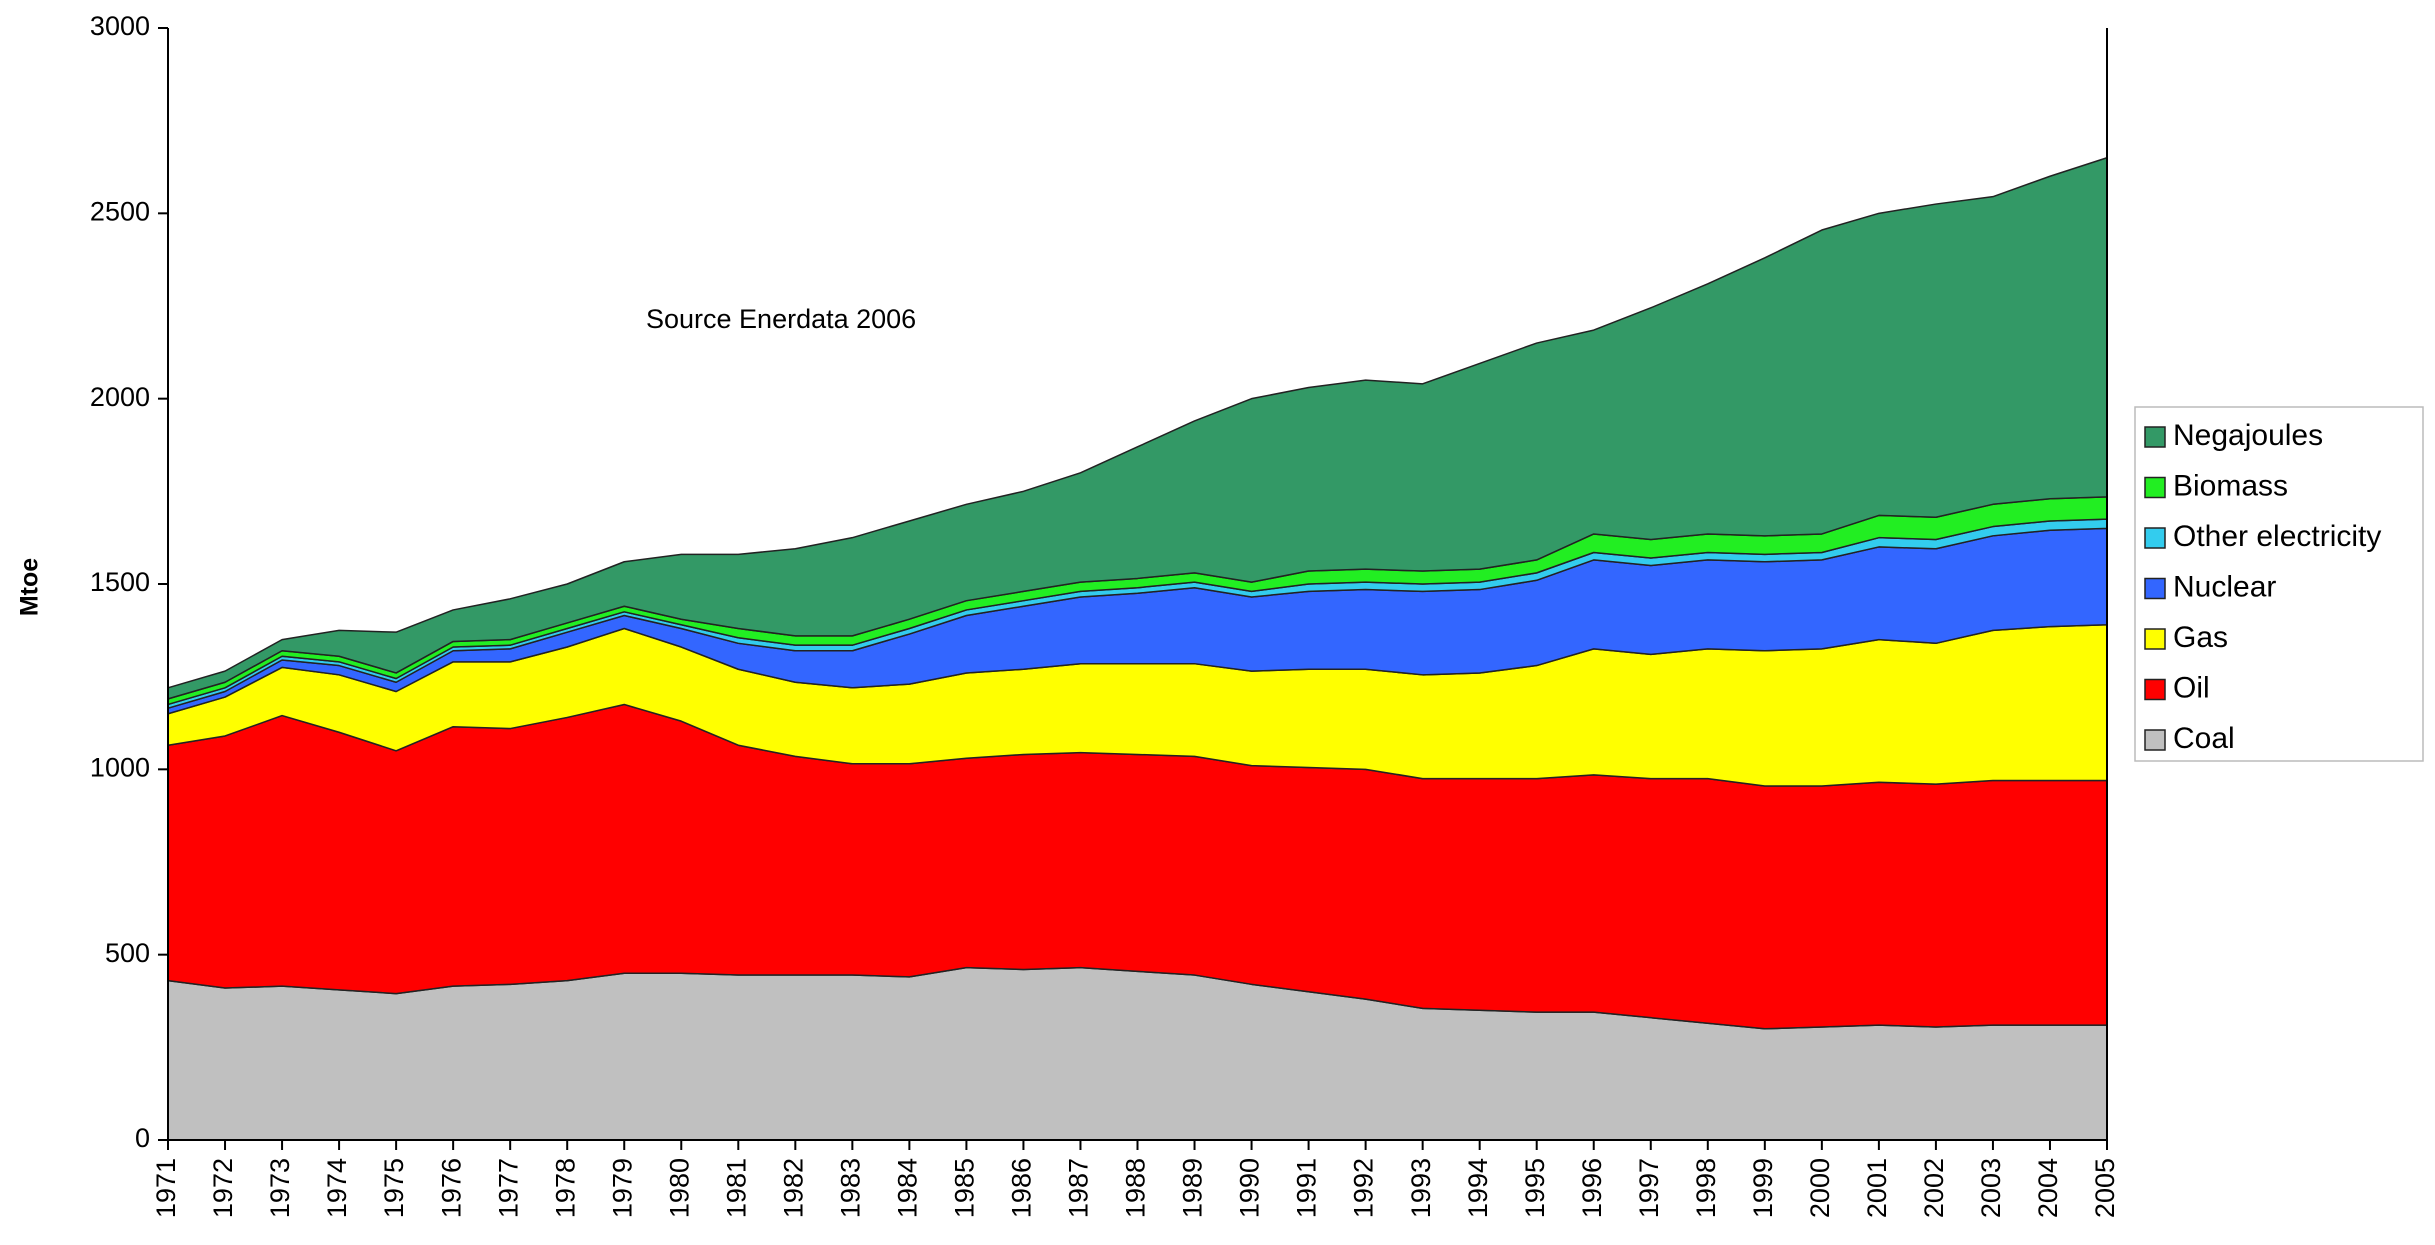 This screenshot has height=1245, width=2435. Describe the element at coordinates (280, 1188) in the screenshot. I see `x-tick-label: 1973` at that location.